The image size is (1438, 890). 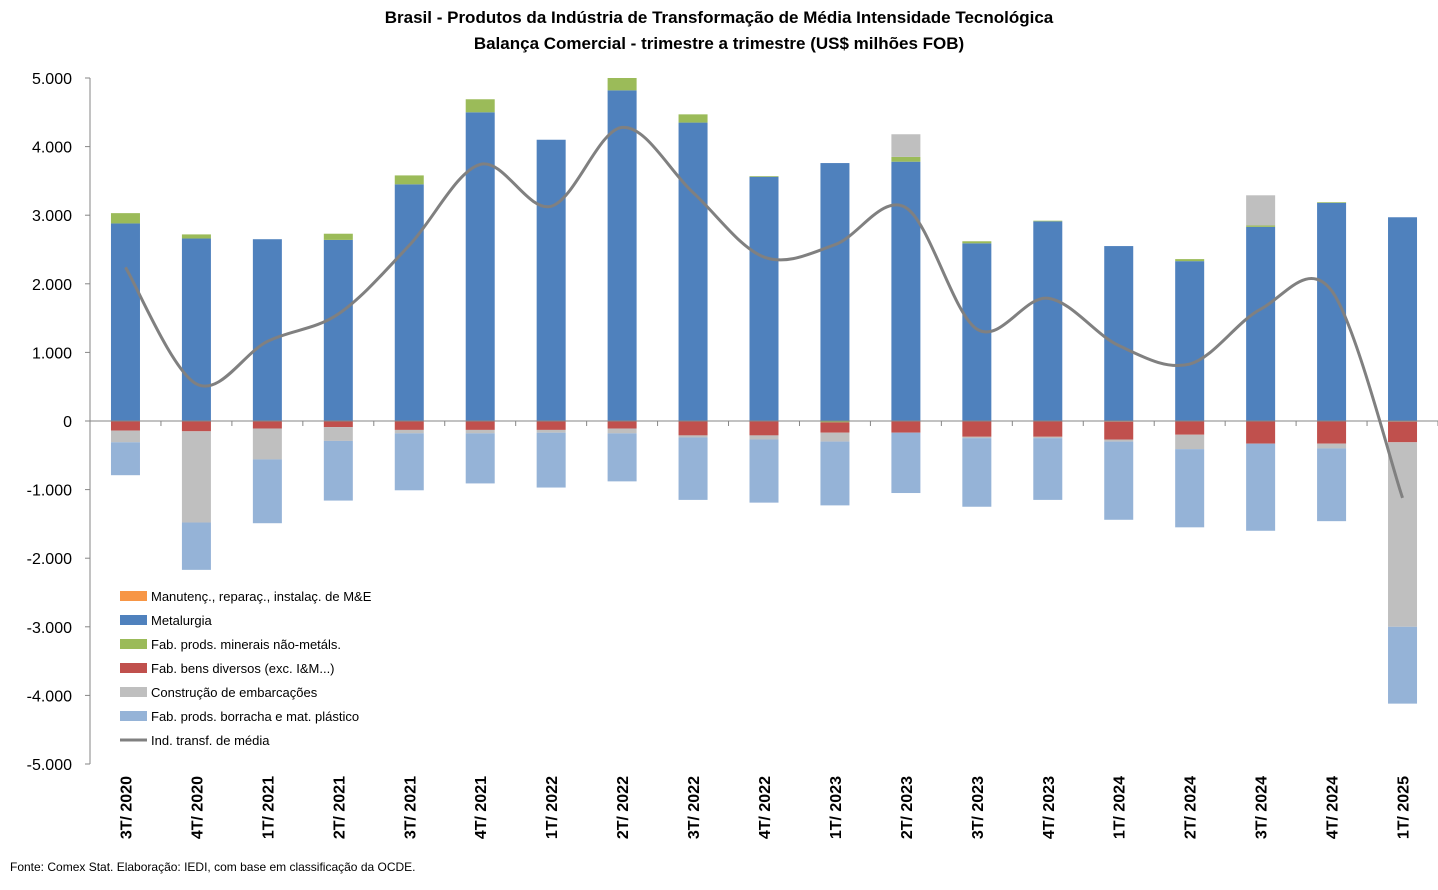 I want to click on y-tick-label: -1.000, so click(x=49, y=491).